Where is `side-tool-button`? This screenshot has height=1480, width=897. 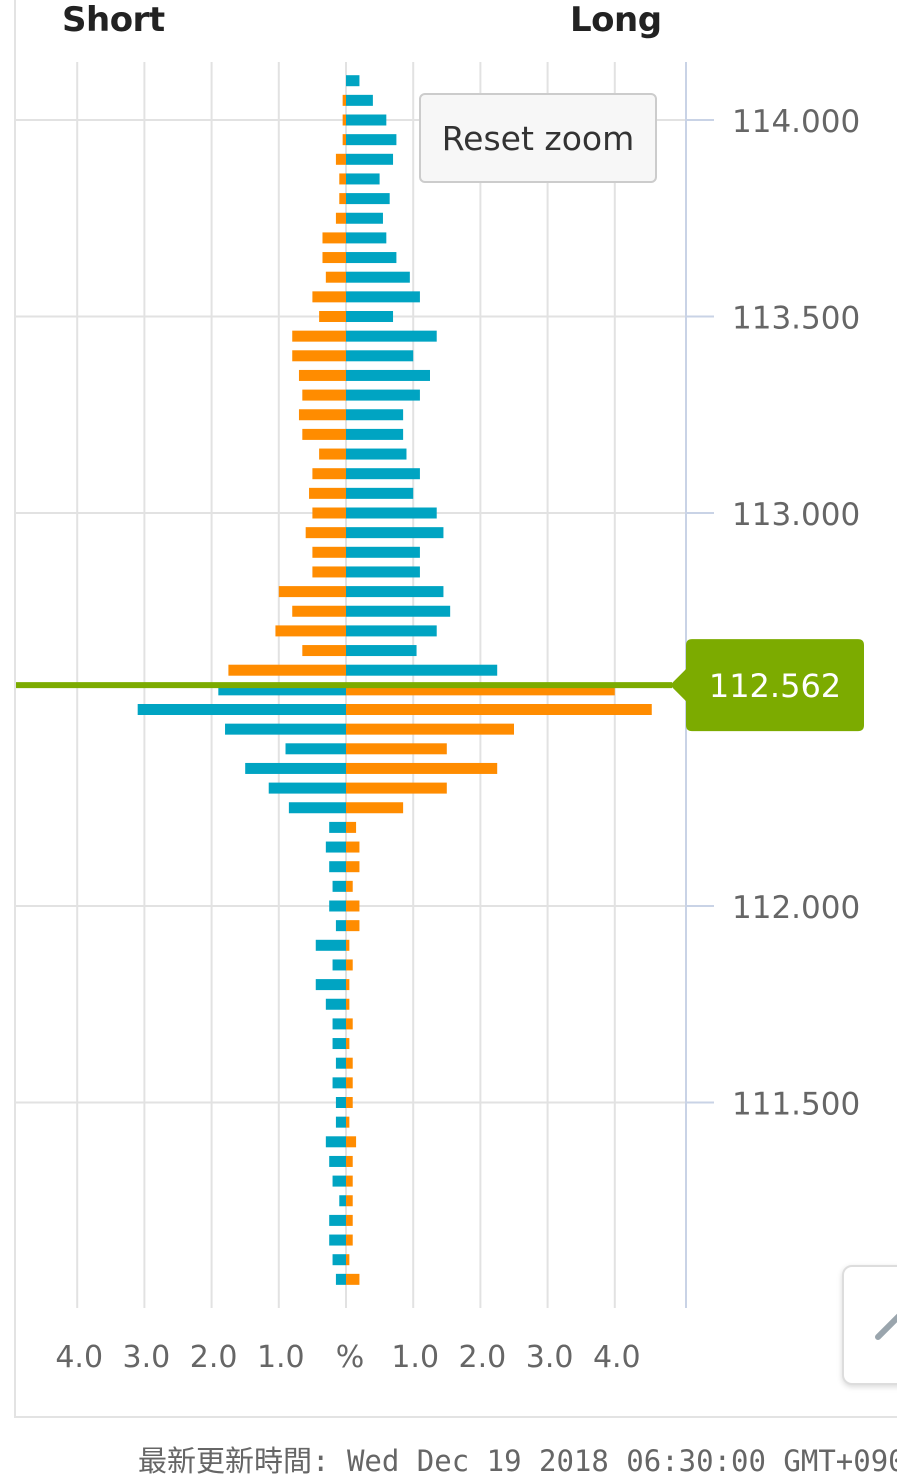 side-tool-button is located at coordinates (869, 1325).